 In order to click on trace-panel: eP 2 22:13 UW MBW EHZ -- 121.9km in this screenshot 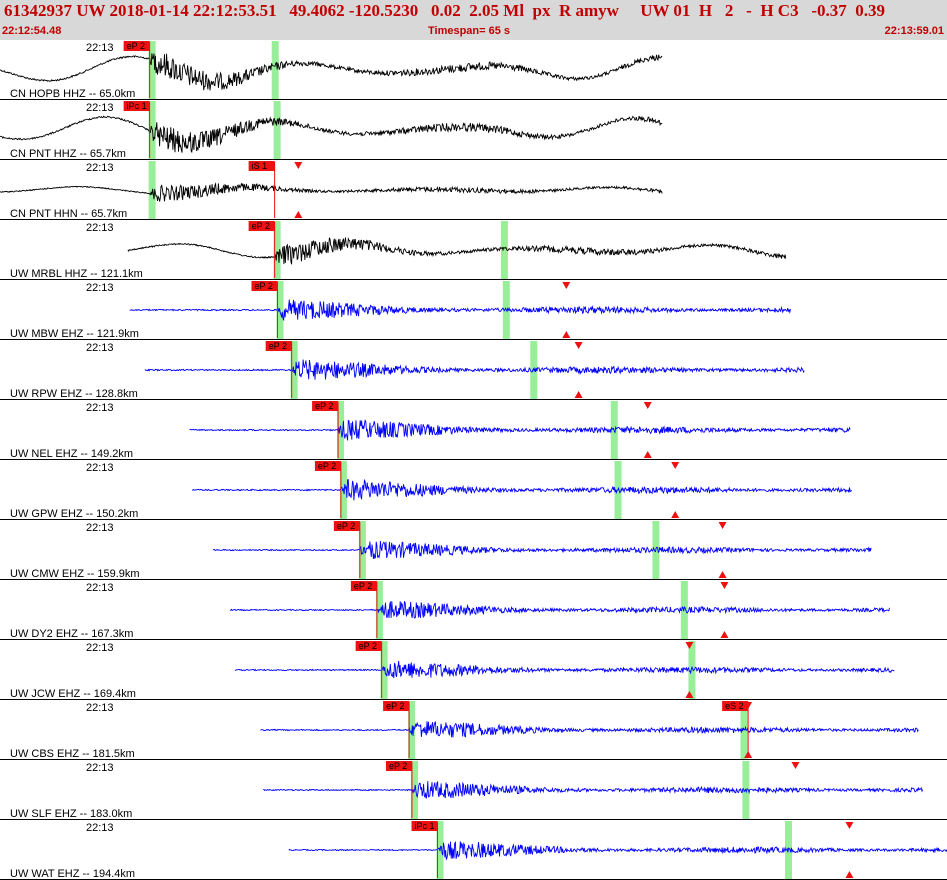, I will do `click(473, 310)`.